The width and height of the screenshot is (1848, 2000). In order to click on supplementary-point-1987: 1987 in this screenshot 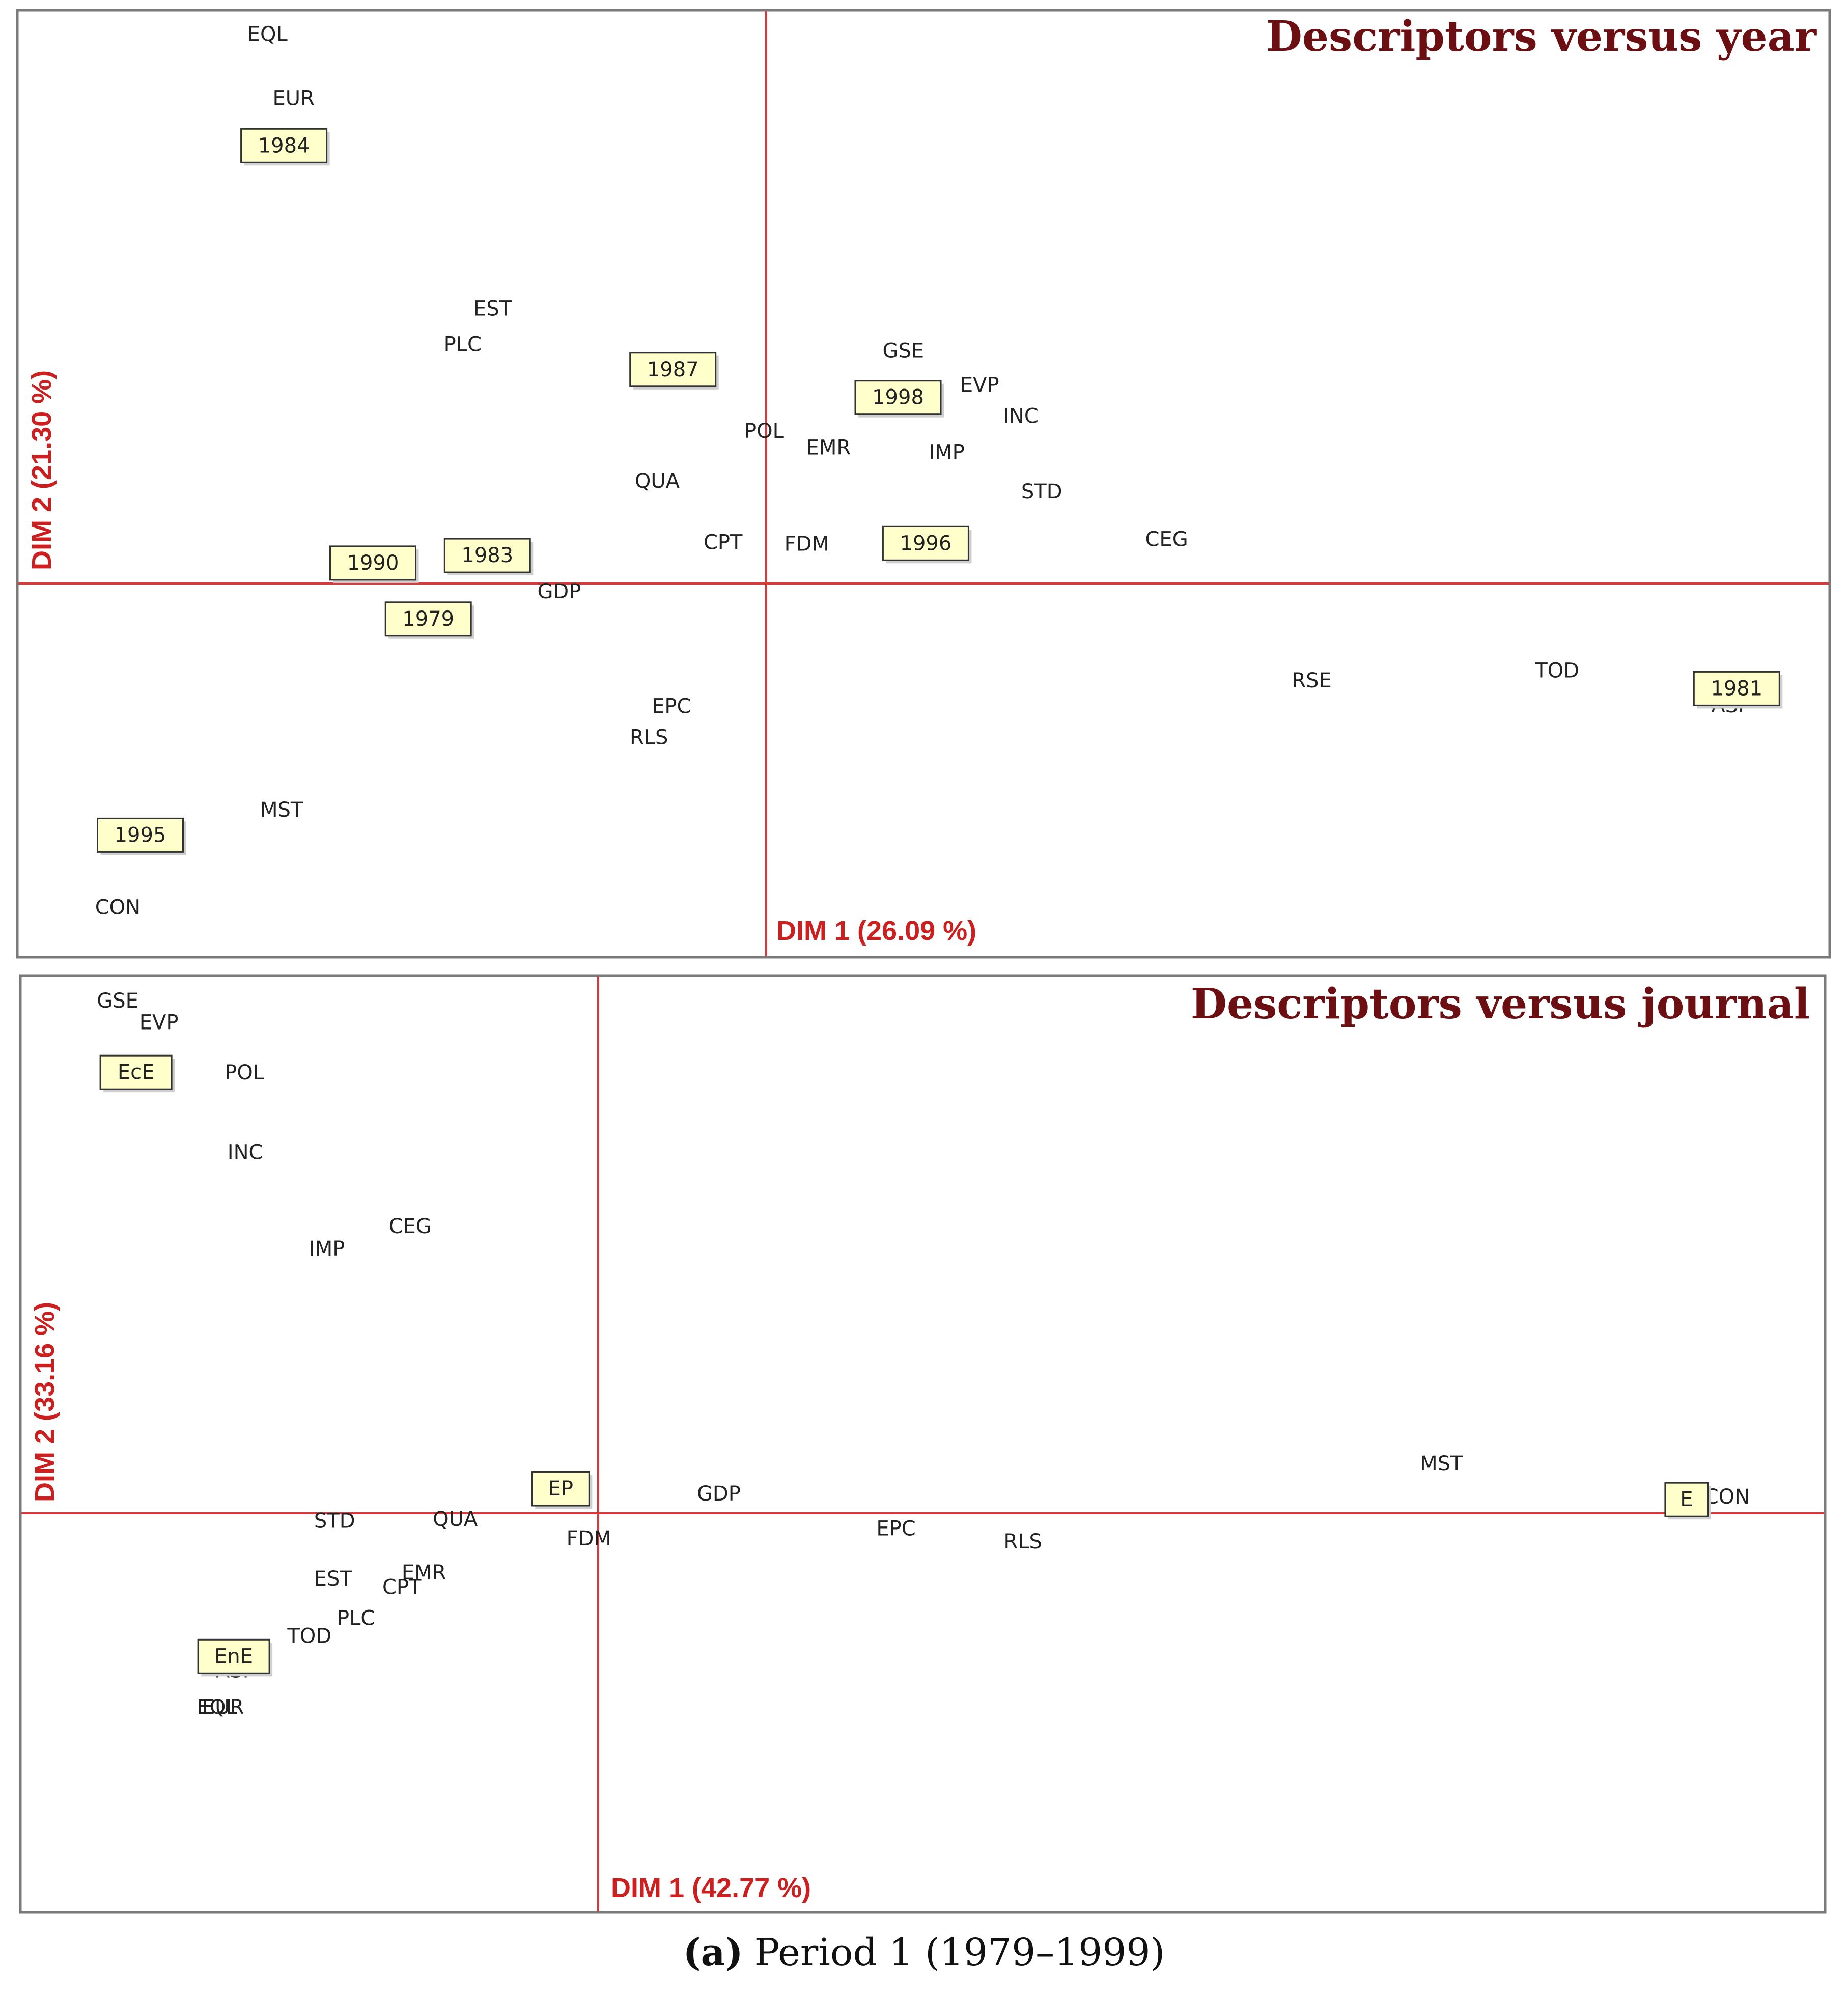, I will do `click(674, 371)`.